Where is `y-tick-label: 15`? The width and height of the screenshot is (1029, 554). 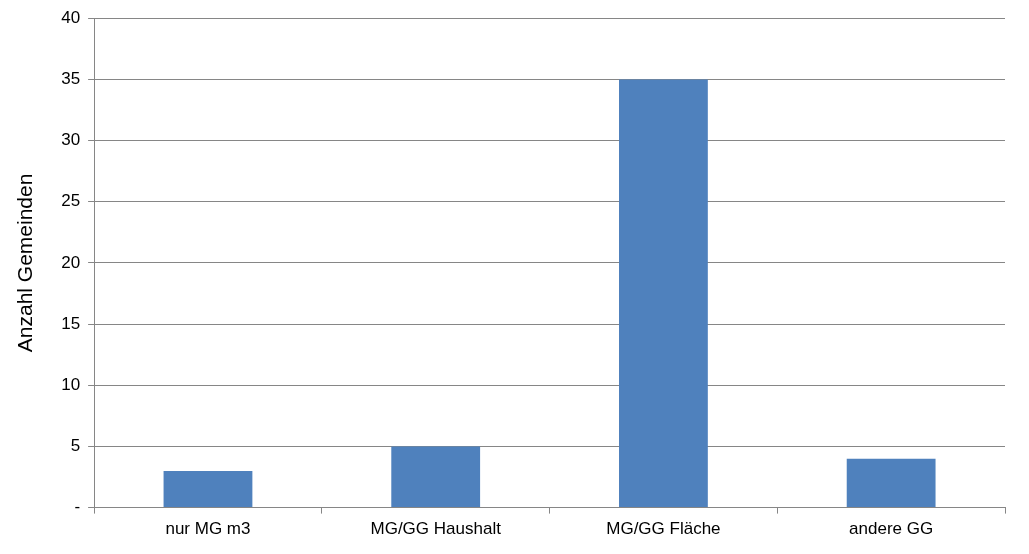
y-tick-label: 15 is located at coordinates (71, 323).